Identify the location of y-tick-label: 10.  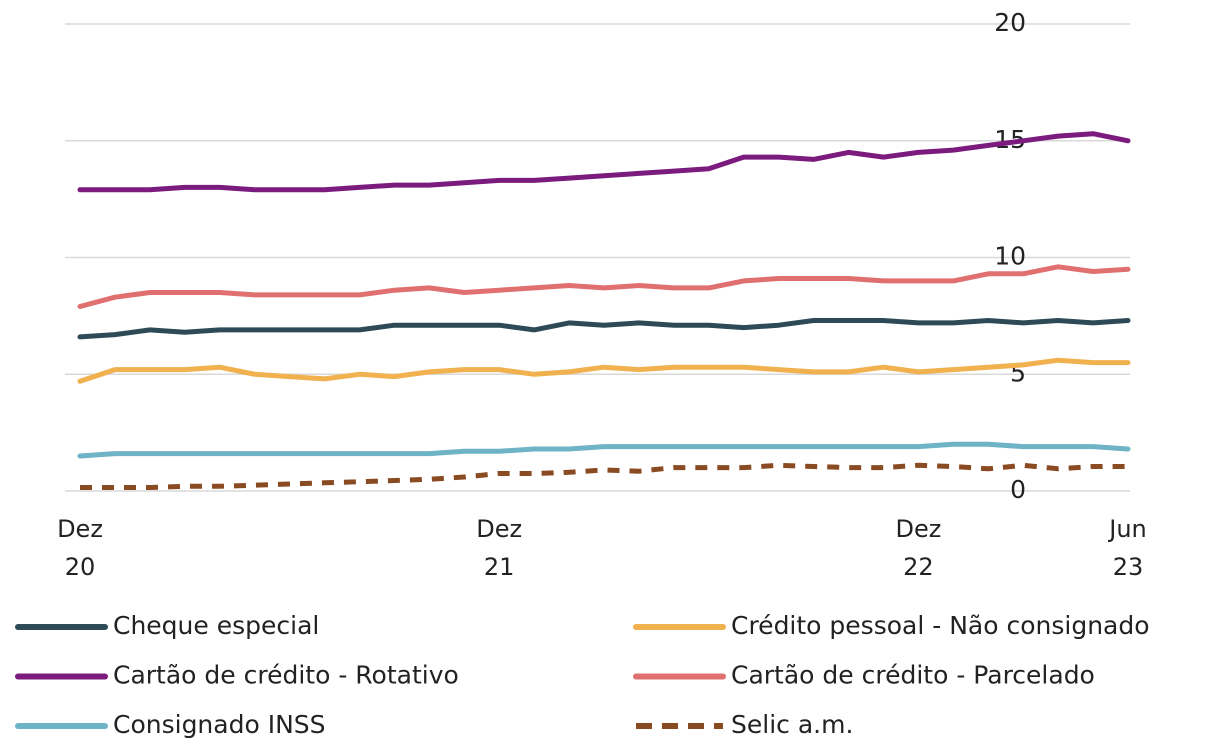
(1010, 256).